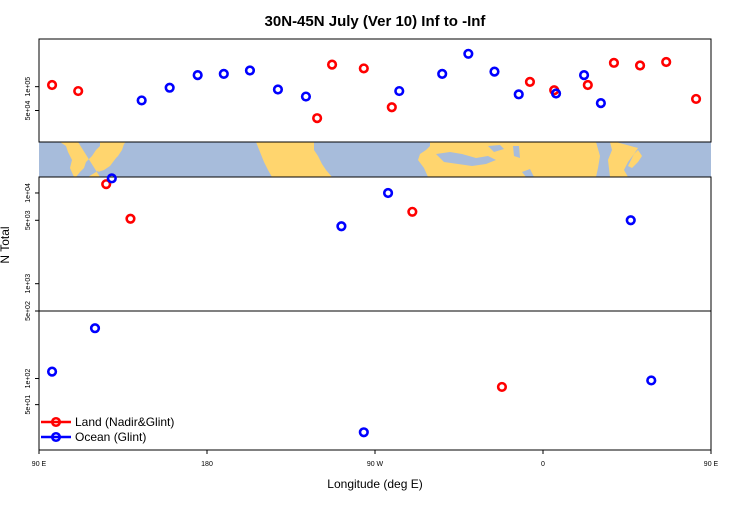  What do you see at coordinates (28, 220) in the screenshot?
I see `y-tick-label-middle-2: 5e+03` at bounding box center [28, 220].